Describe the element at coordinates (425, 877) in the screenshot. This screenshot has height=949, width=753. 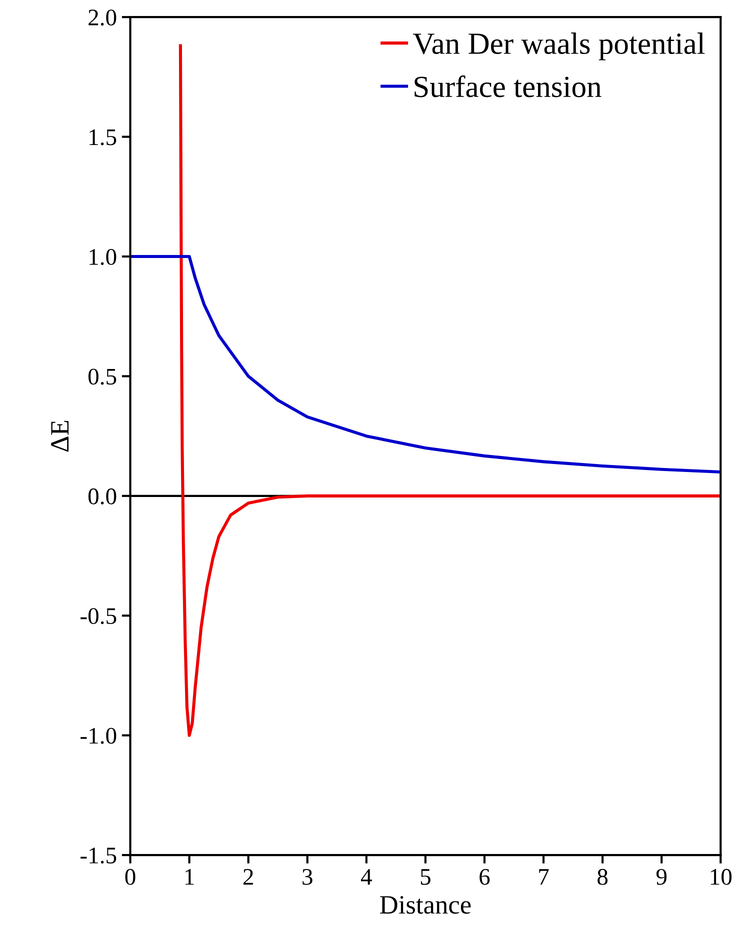
I see `x-tick-label: 5` at that location.